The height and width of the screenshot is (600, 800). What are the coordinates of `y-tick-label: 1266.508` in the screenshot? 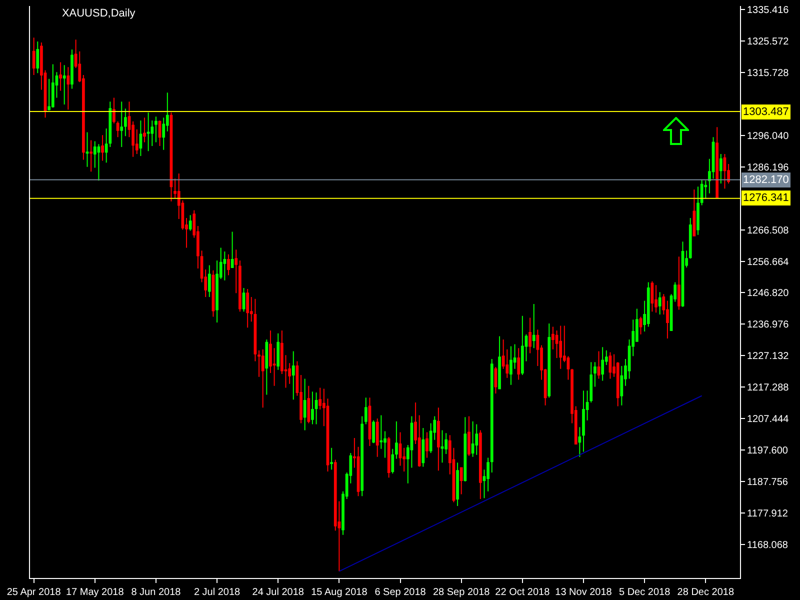 It's located at (768, 230).